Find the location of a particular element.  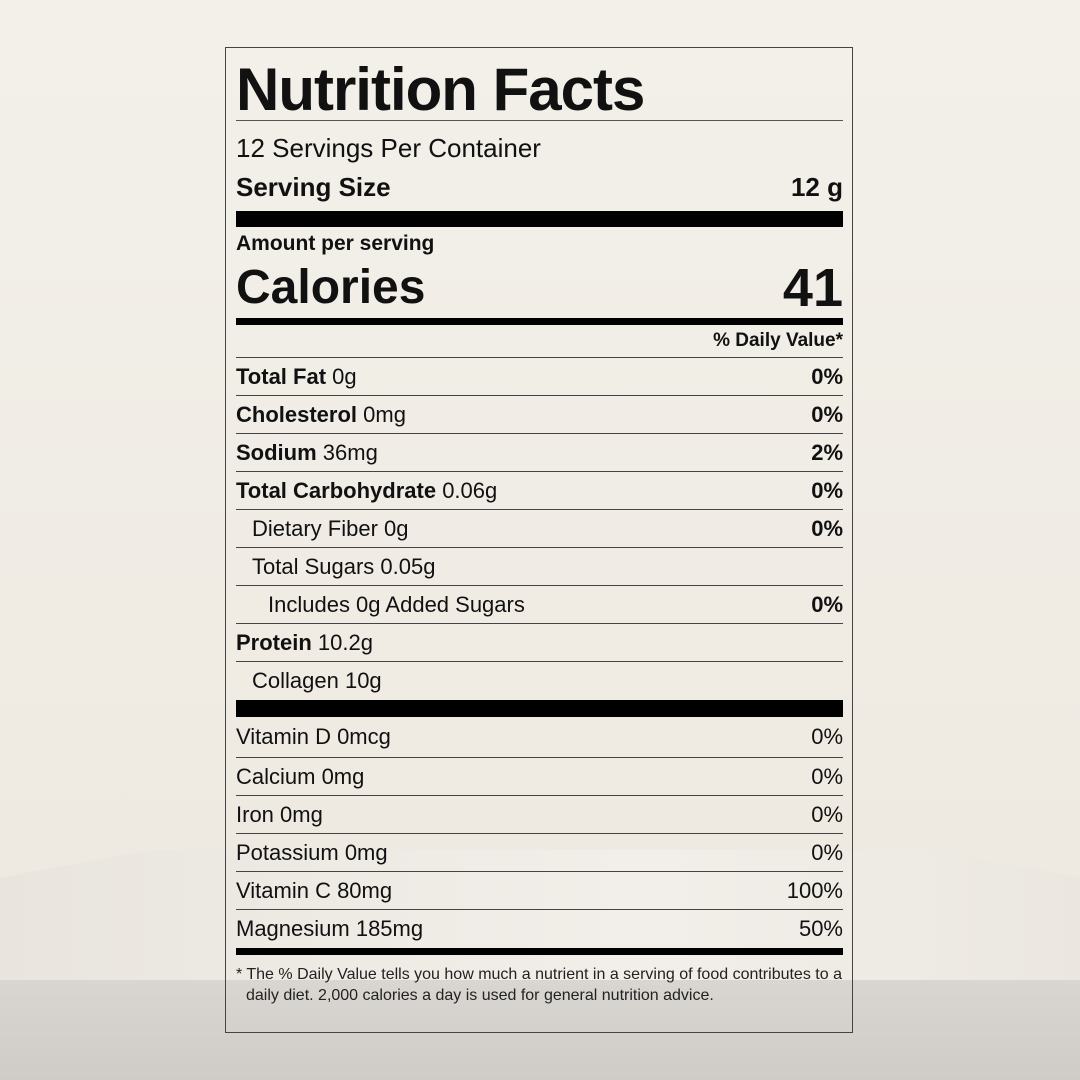

nutrient-row: Total Sugars 0.05g is located at coordinates (539, 567).